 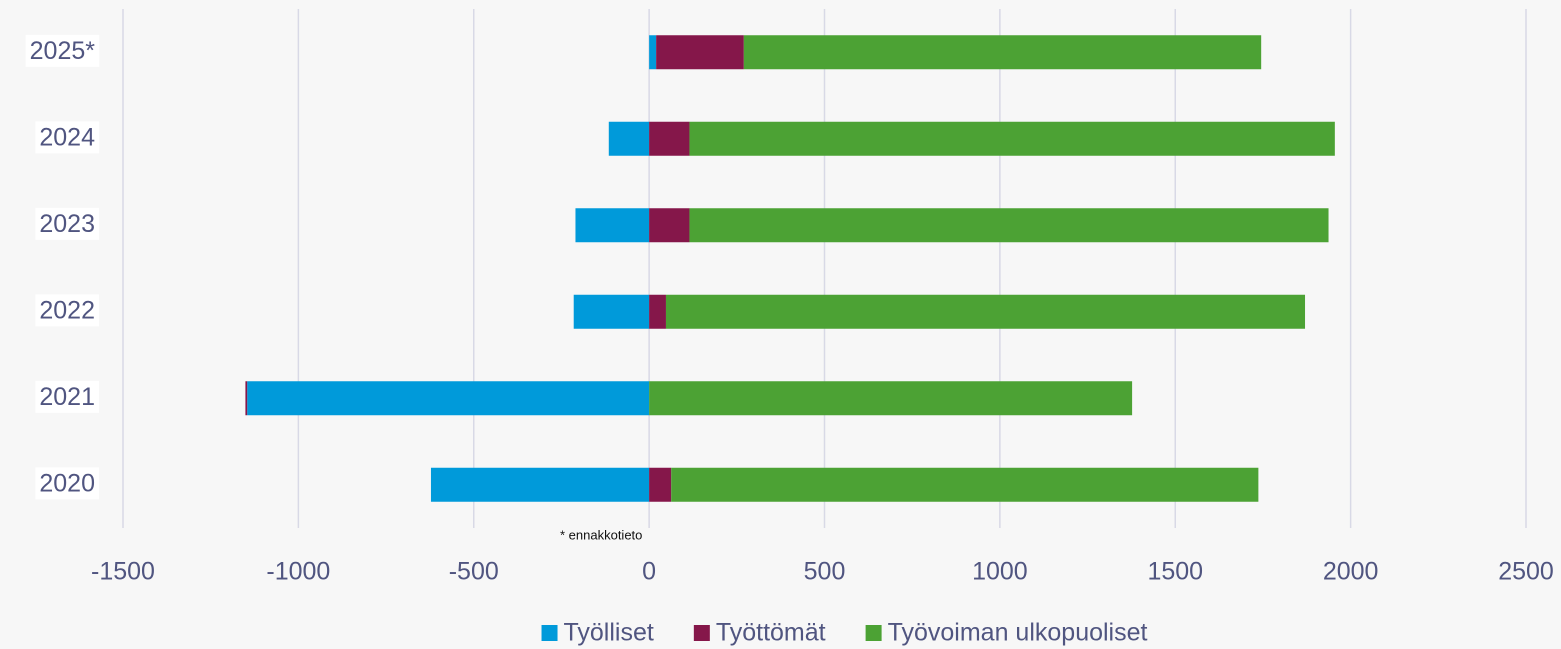 I want to click on x-tick-label: -1500, so click(x=123, y=572).